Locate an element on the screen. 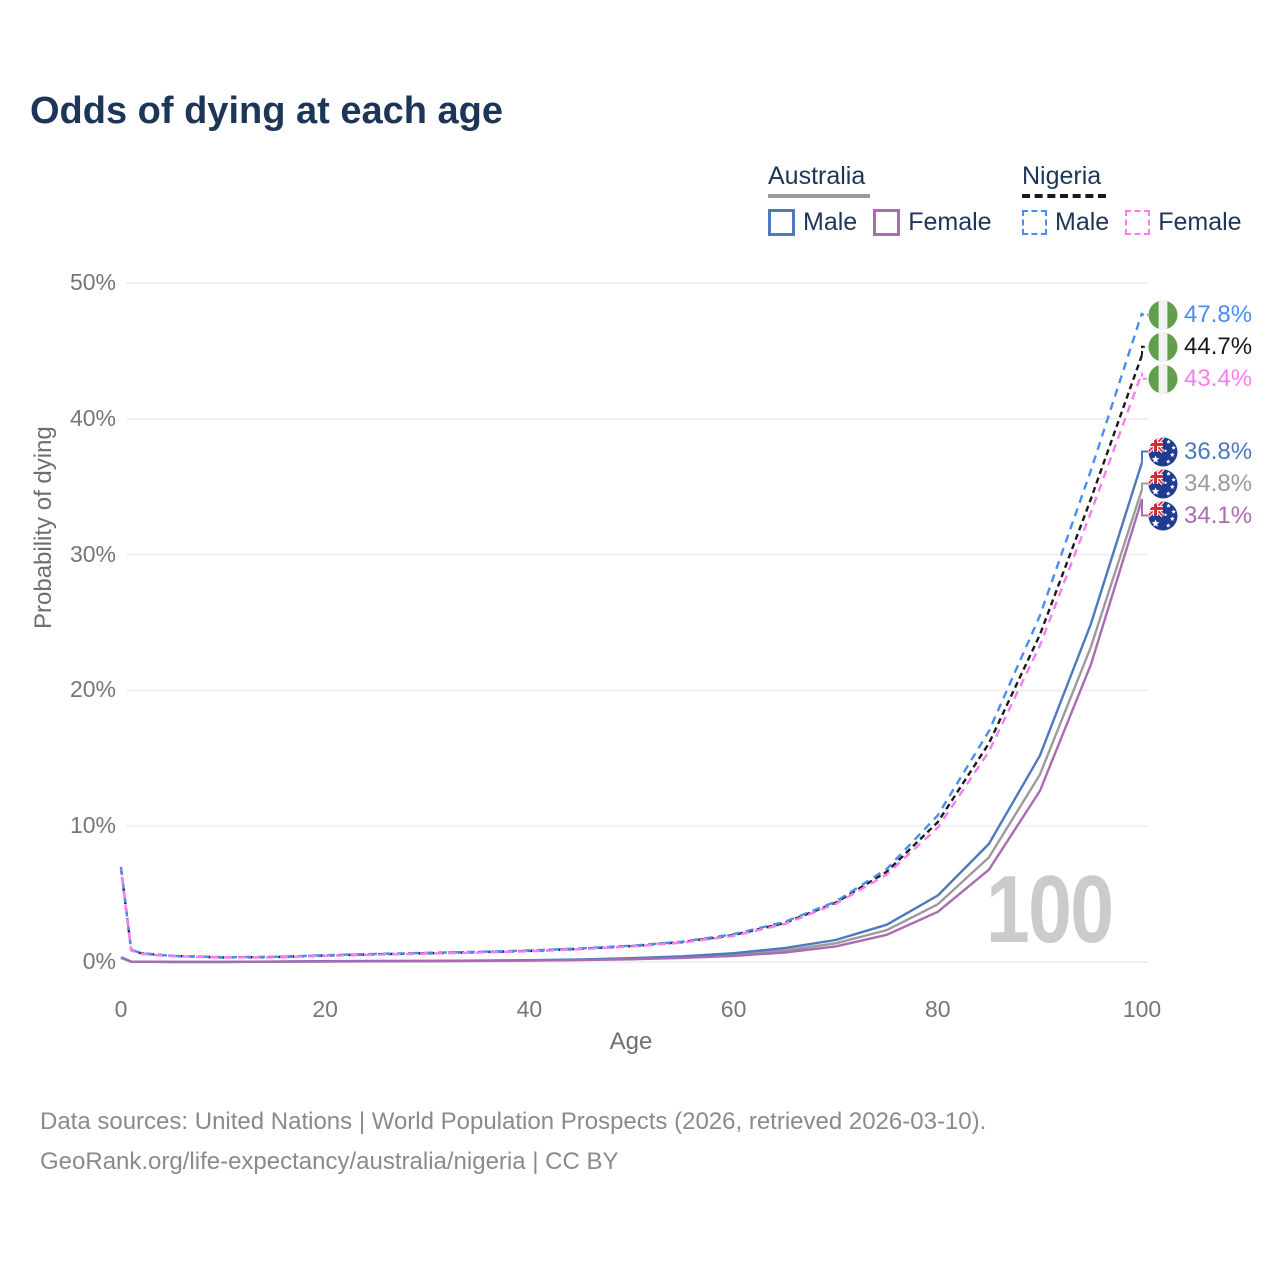 This screenshot has height=1280, width=1280. end-label-australia-male: 36.8% is located at coordinates (1200, 452).